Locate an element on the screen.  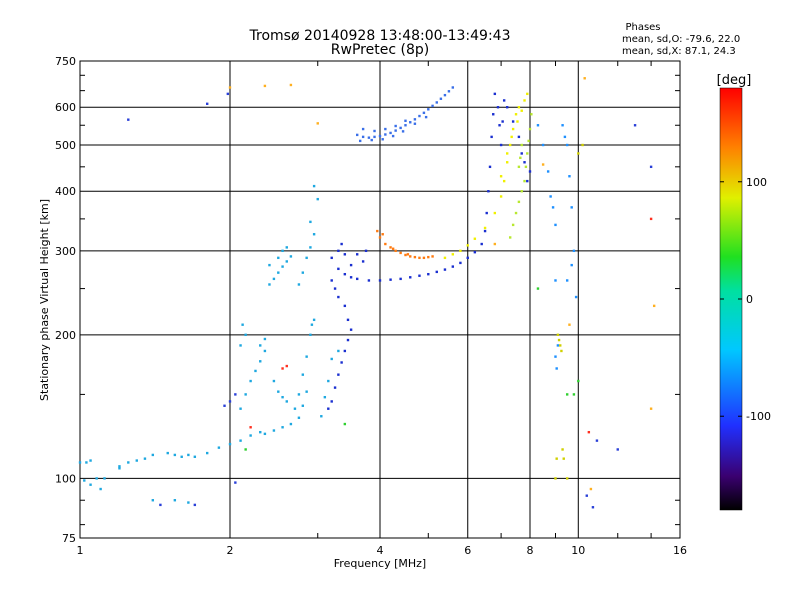
y-tick-label: 750 is located at coordinates (65, 61).